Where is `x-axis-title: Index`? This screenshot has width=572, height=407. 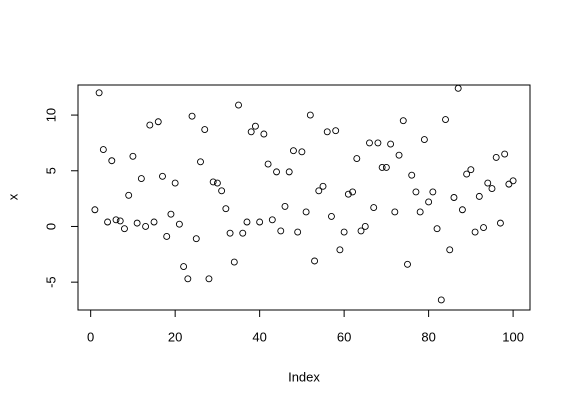
x-axis-title: Index is located at coordinates (304, 376).